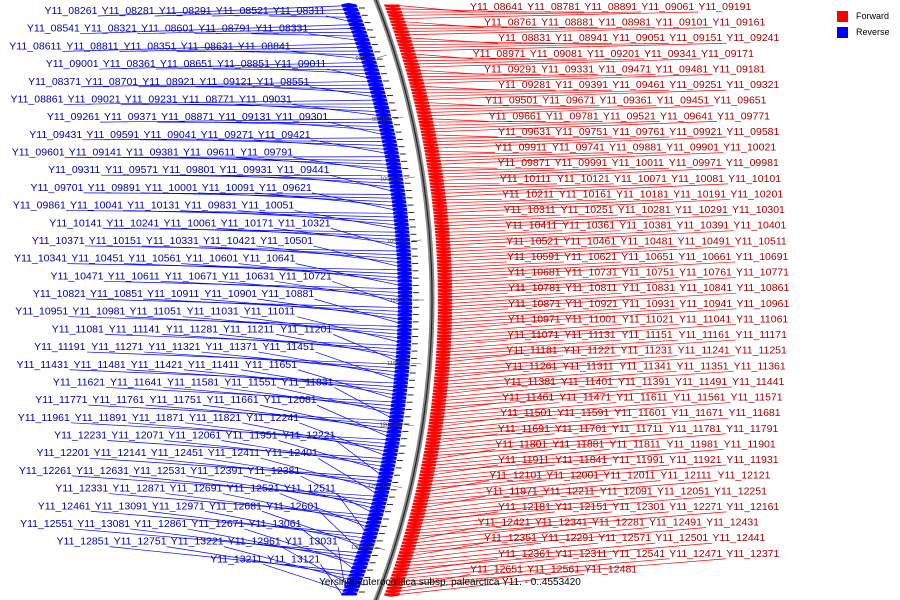  I want to click on forward-gene-label: Y11_10931, so click(648, 304).